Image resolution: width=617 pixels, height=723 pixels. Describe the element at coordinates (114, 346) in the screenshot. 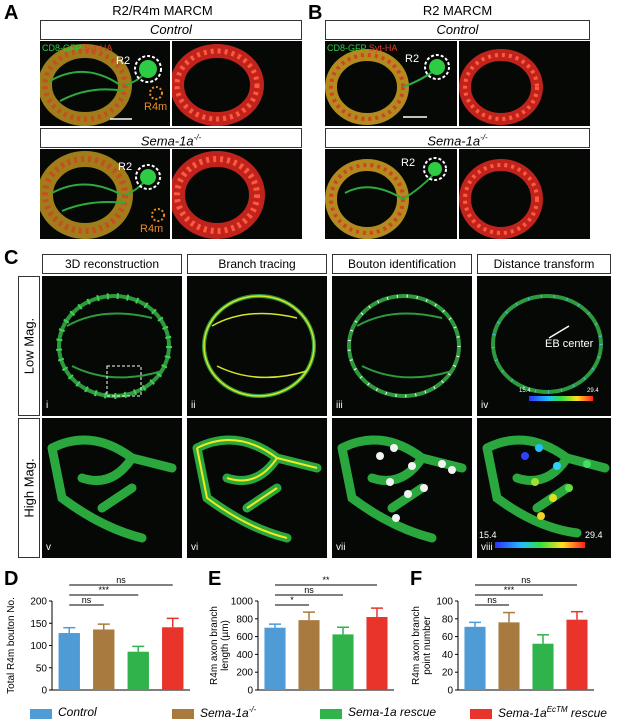

I see `low-mag-reconstruction-drawing` at that location.